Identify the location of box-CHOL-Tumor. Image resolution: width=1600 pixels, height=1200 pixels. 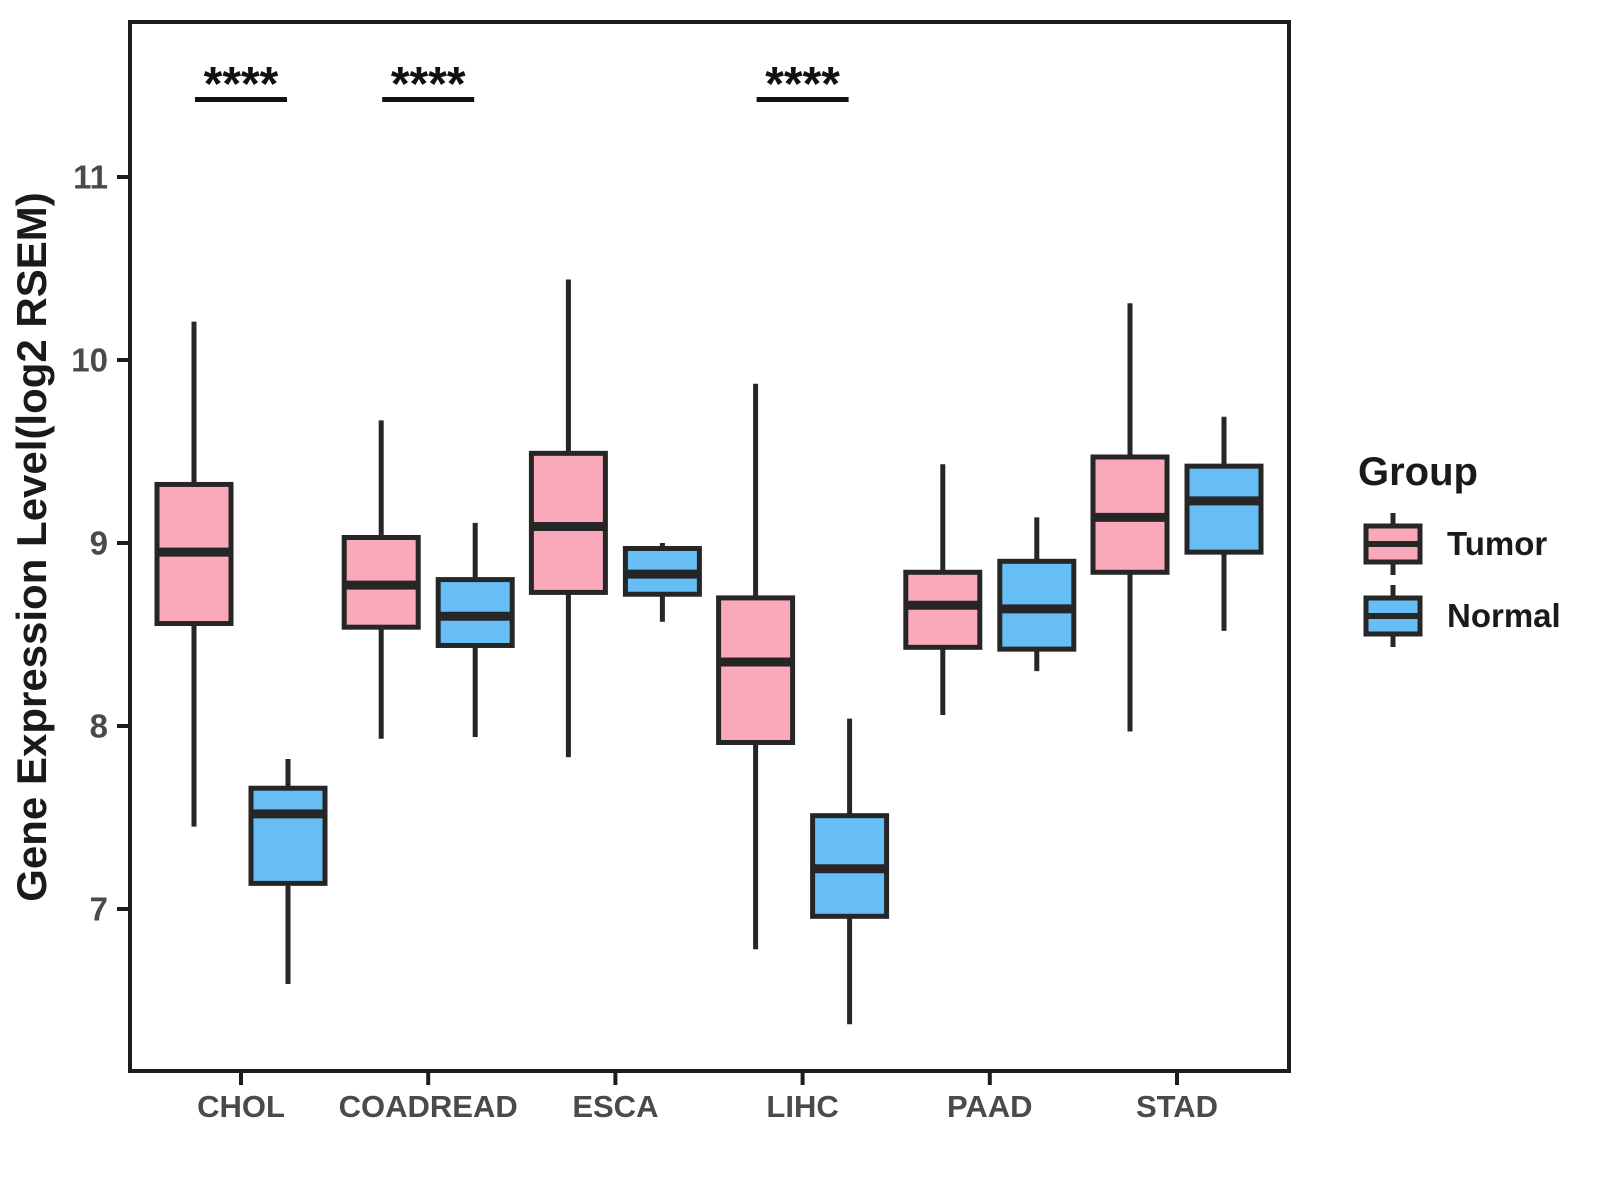
(194, 574).